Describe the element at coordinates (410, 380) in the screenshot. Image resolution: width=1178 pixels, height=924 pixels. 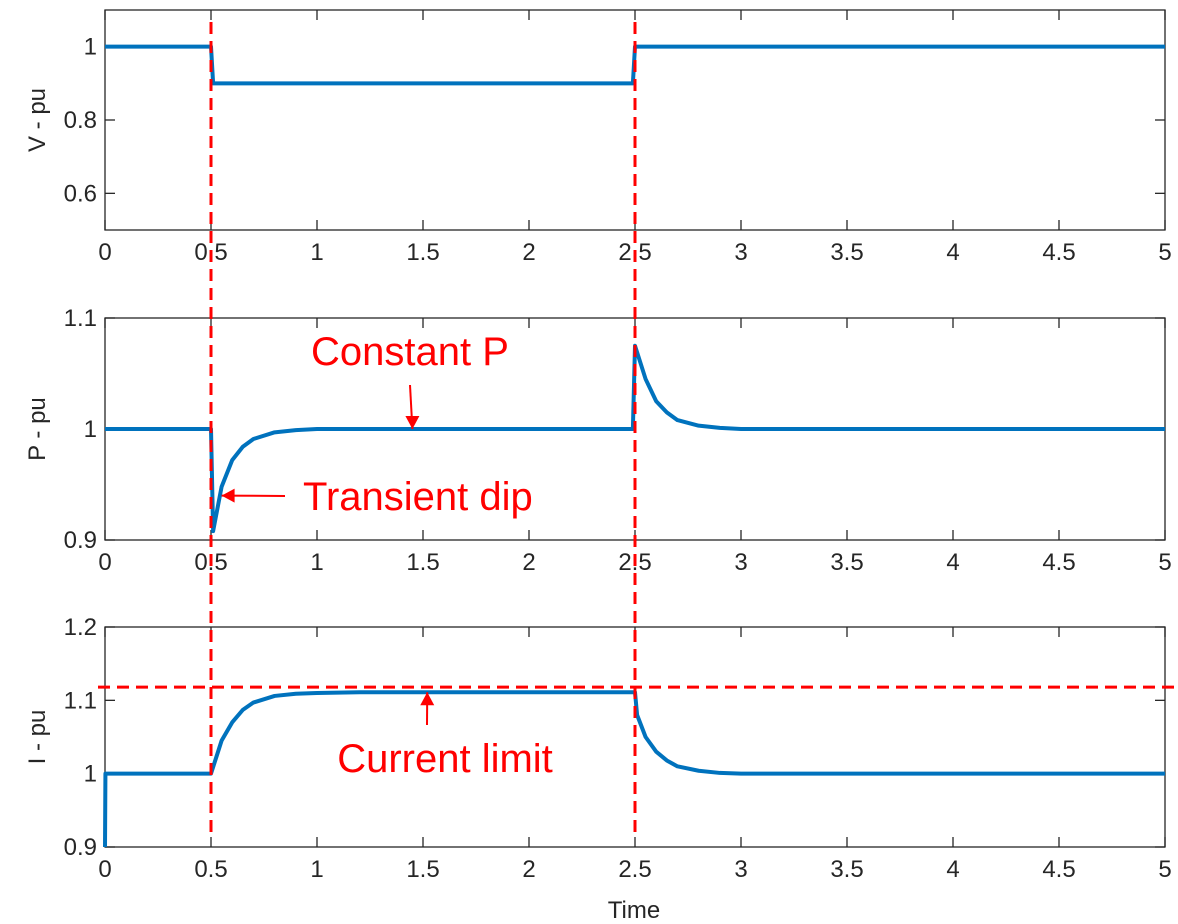
I see `annotation: Constant P` at that location.